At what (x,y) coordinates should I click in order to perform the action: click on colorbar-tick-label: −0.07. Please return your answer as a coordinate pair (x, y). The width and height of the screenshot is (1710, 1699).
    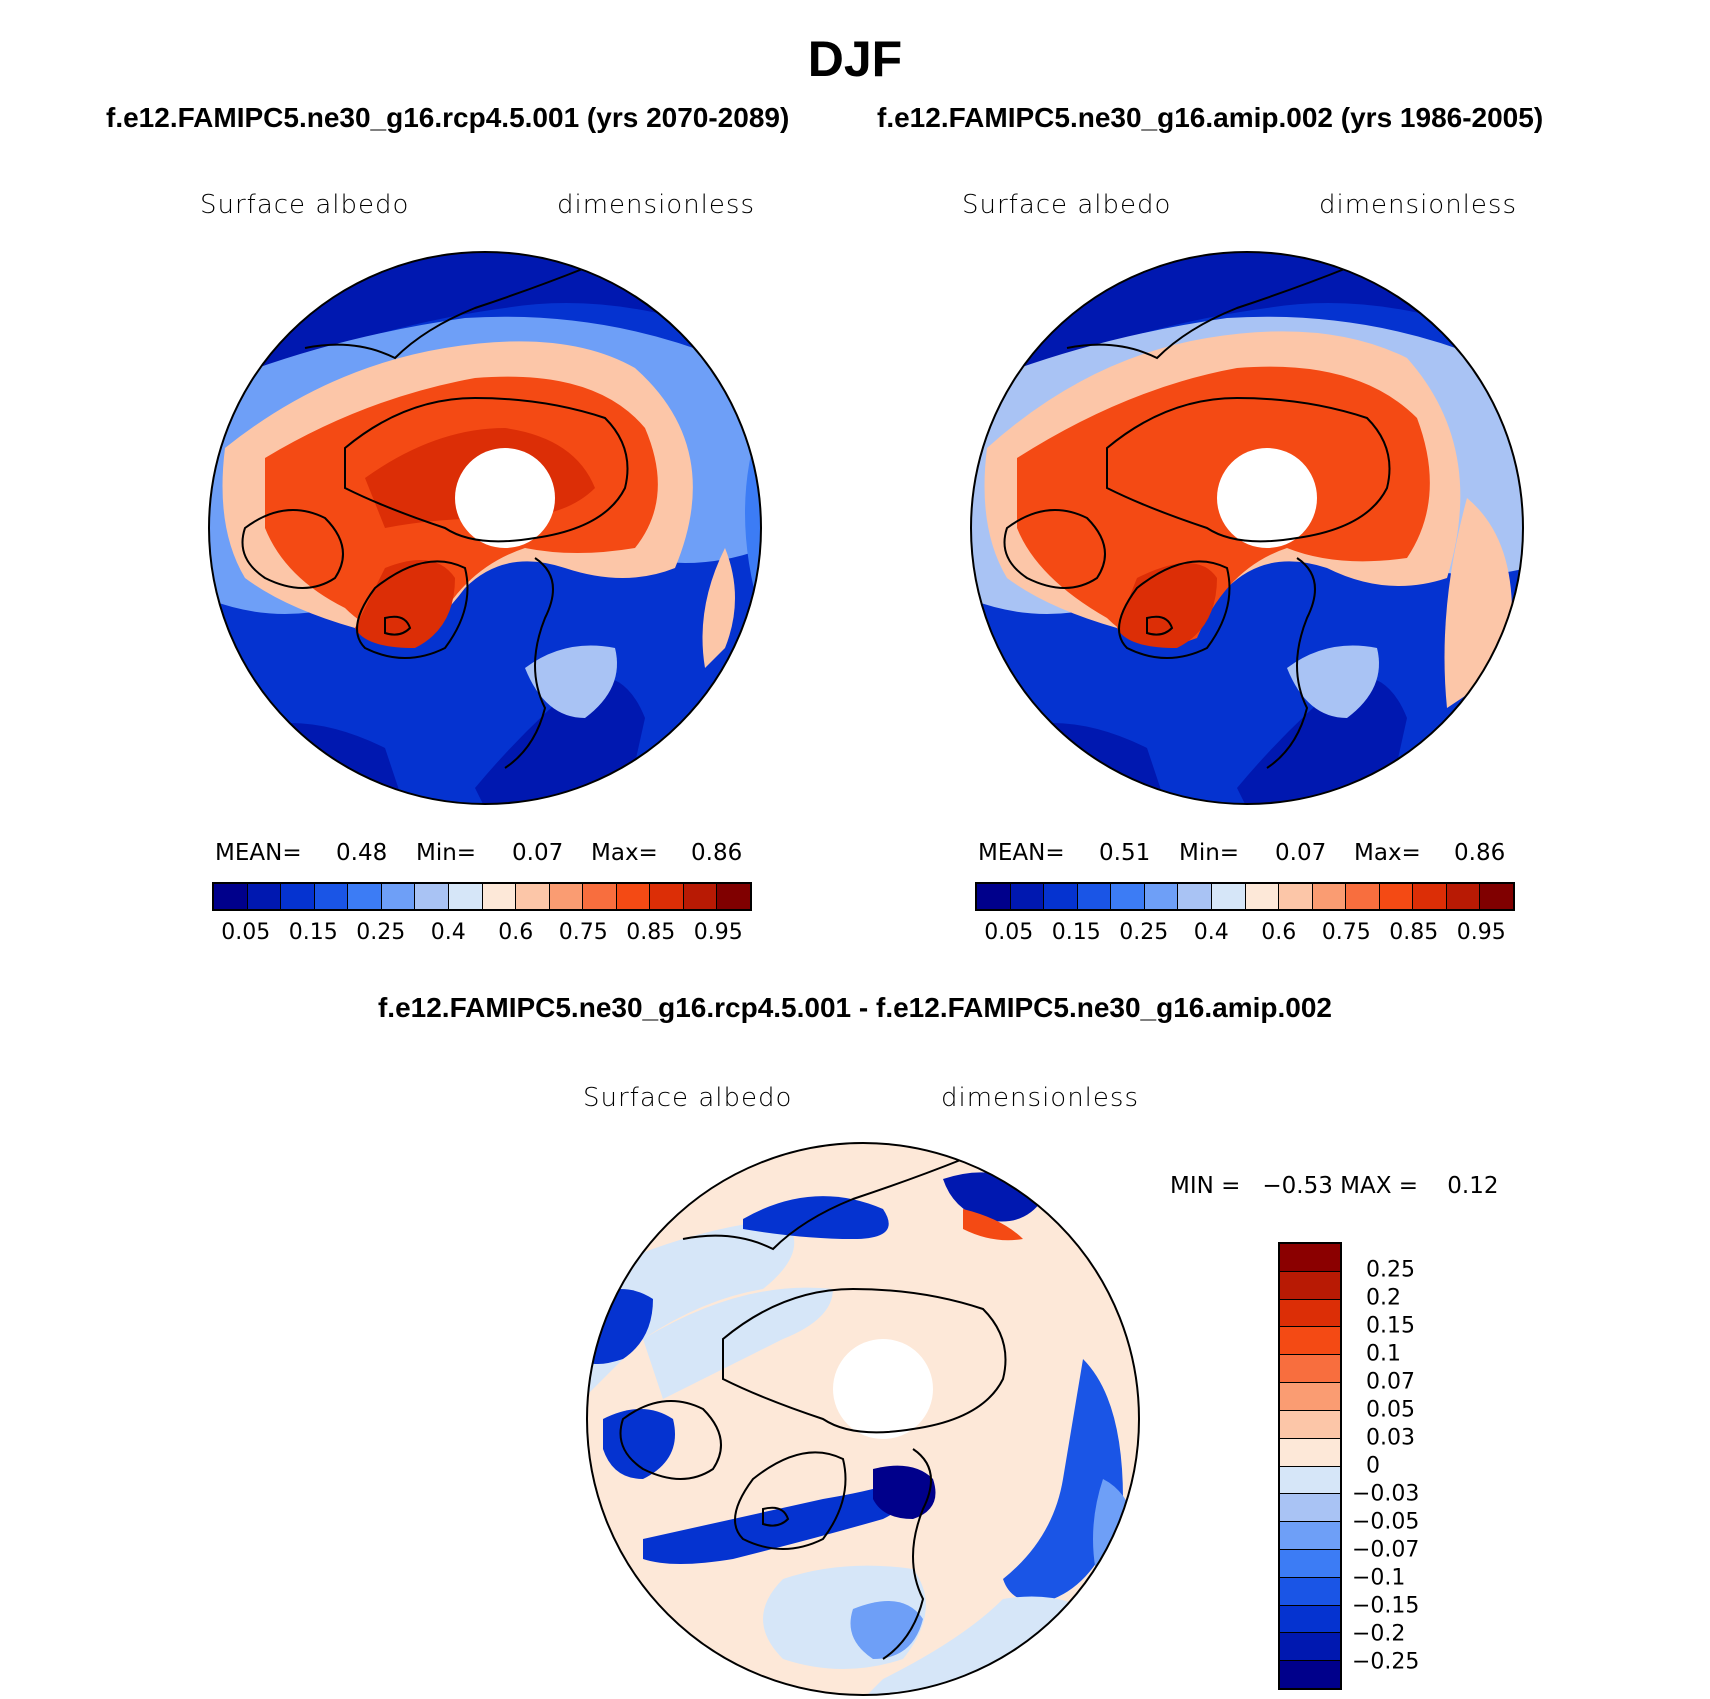
    Looking at the image, I should click on (1386, 1550).